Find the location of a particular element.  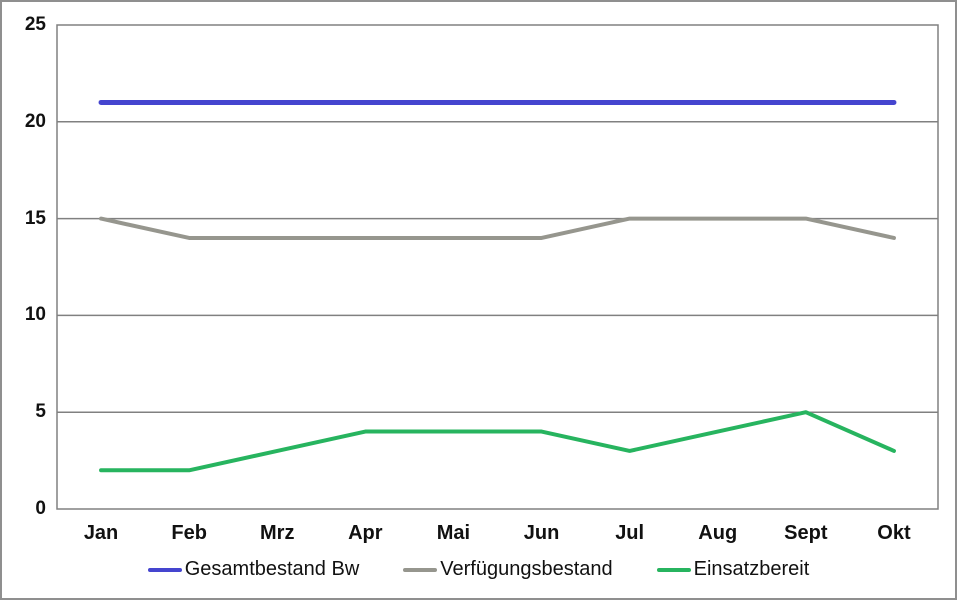

legend-label: Einsatzbereit is located at coordinates (751, 569).